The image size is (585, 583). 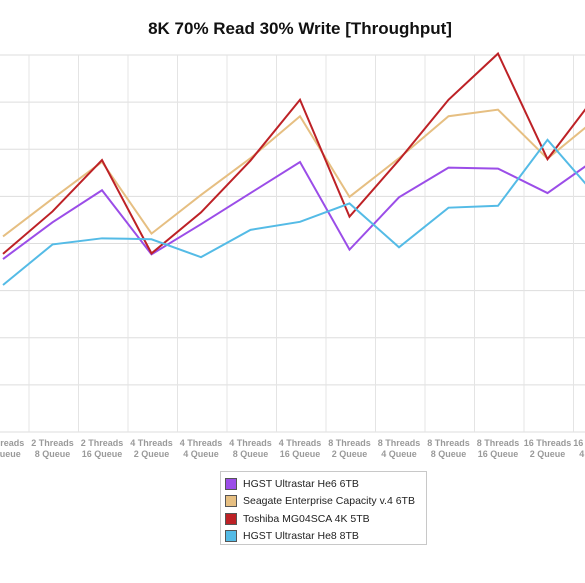 What do you see at coordinates (329, 501) in the screenshot?
I see `legend-label: Seagate Enterprise Capacity v.4 6TB` at bounding box center [329, 501].